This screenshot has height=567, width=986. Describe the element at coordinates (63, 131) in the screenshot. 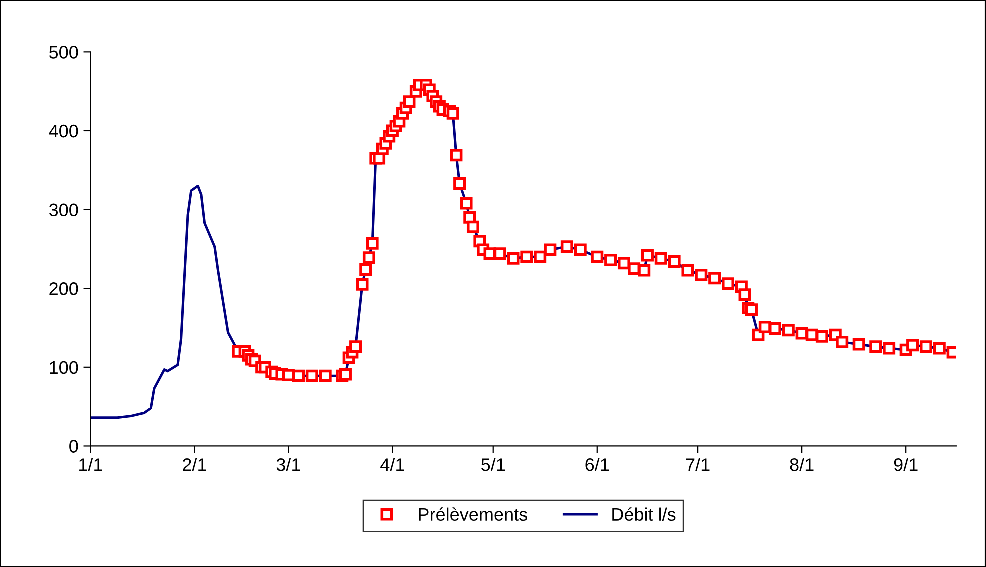

I see `y-tick-label: 400` at that location.